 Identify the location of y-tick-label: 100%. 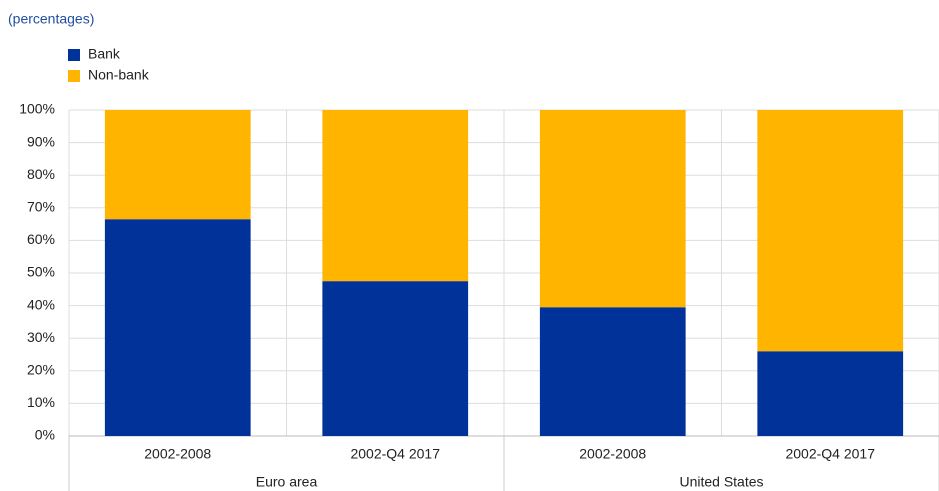
(37, 109).